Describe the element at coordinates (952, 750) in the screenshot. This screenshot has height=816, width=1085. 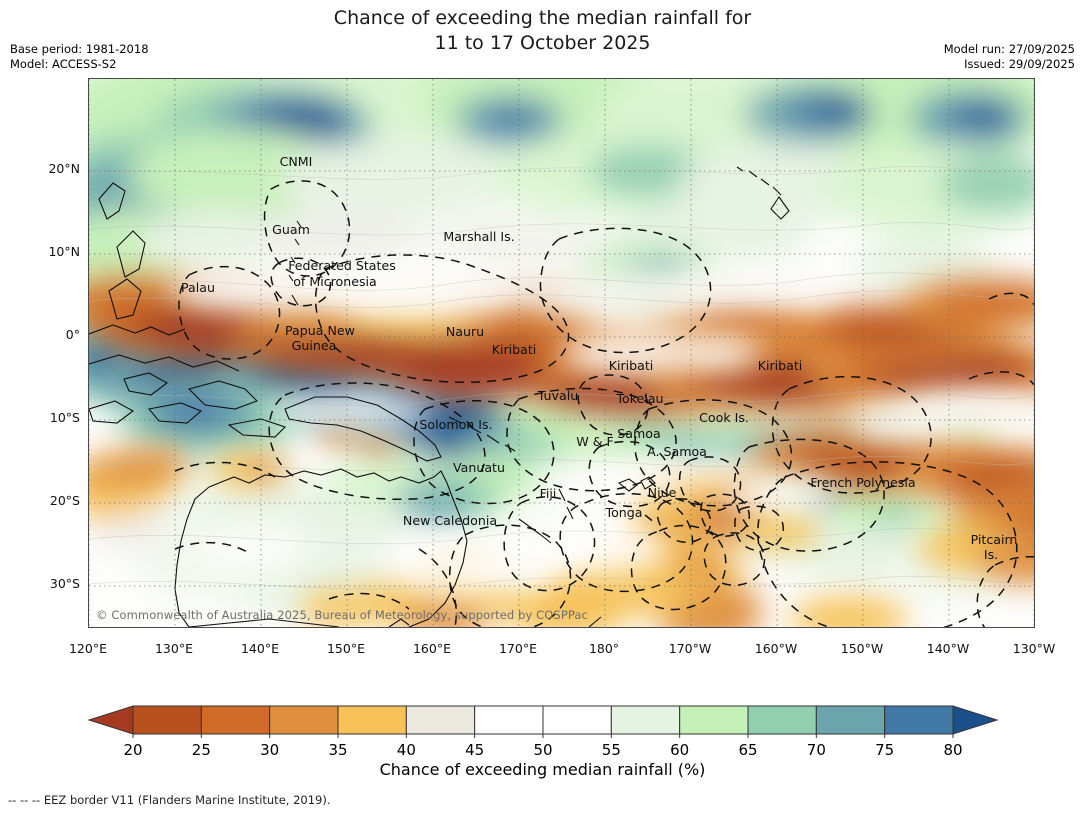
I see `colorbar-tick-80: 80` at that location.